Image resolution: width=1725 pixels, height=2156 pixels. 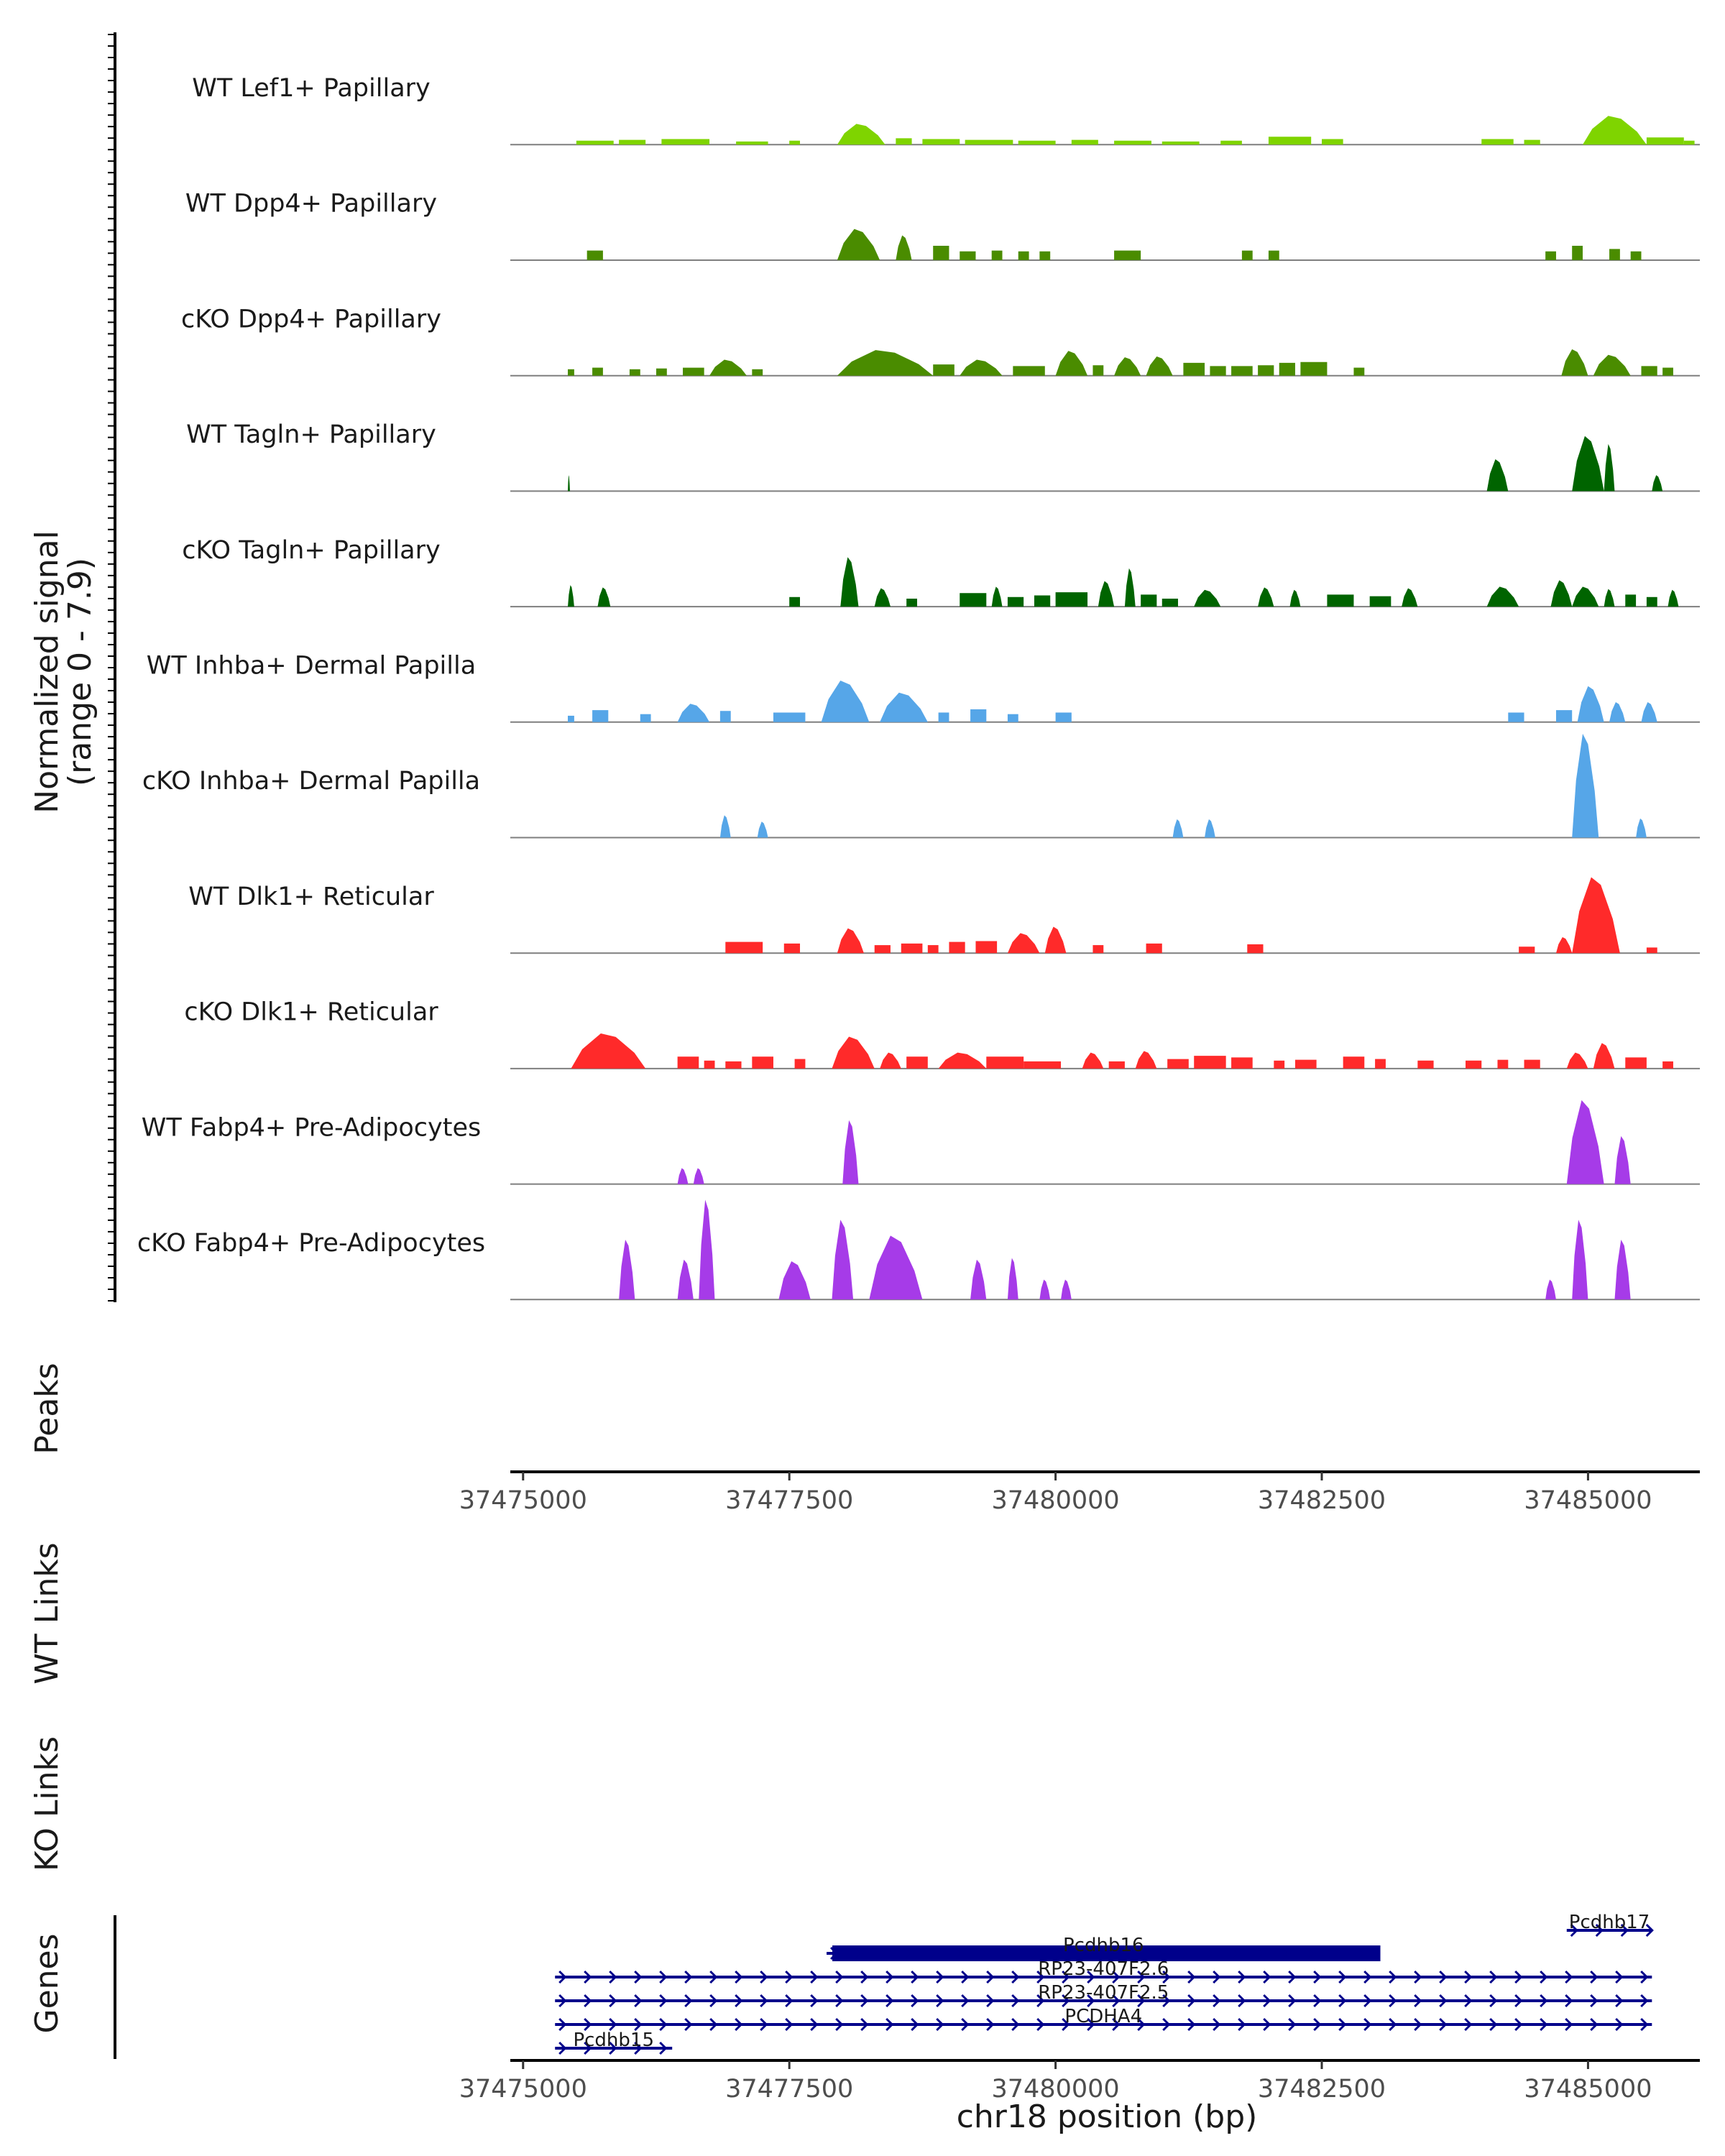 What do you see at coordinates (1103, 1995) in the screenshot?
I see `gene-4: RP23-407F2.5` at bounding box center [1103, 1995].